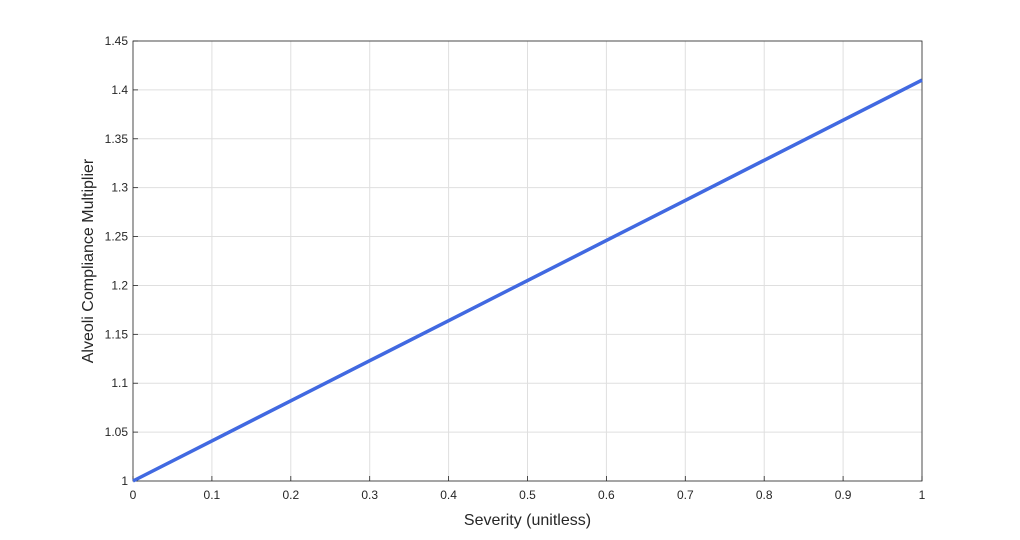  I want to click on y-axis-title: Alveoli Compliance Multiplier, so click(88, 260).